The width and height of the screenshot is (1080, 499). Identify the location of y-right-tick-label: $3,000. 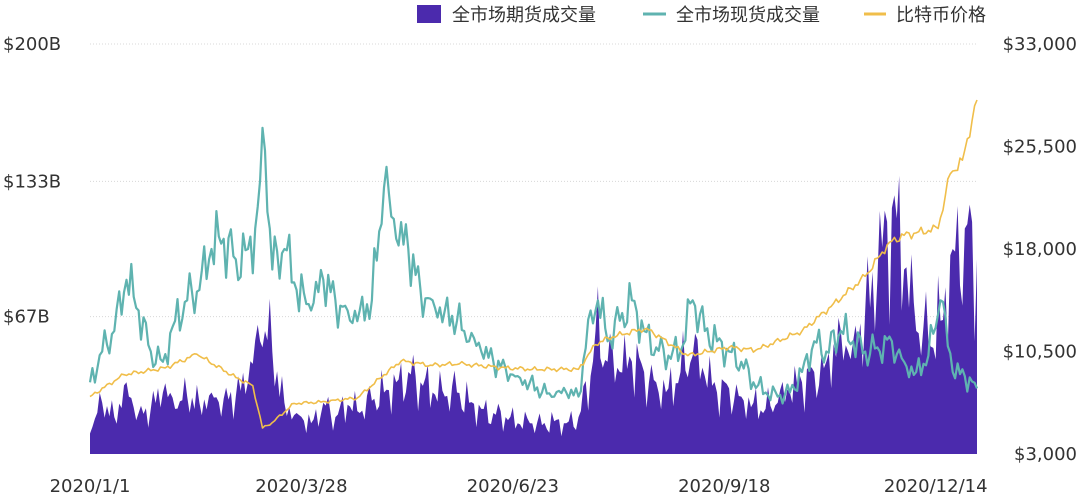
(1045, 454).